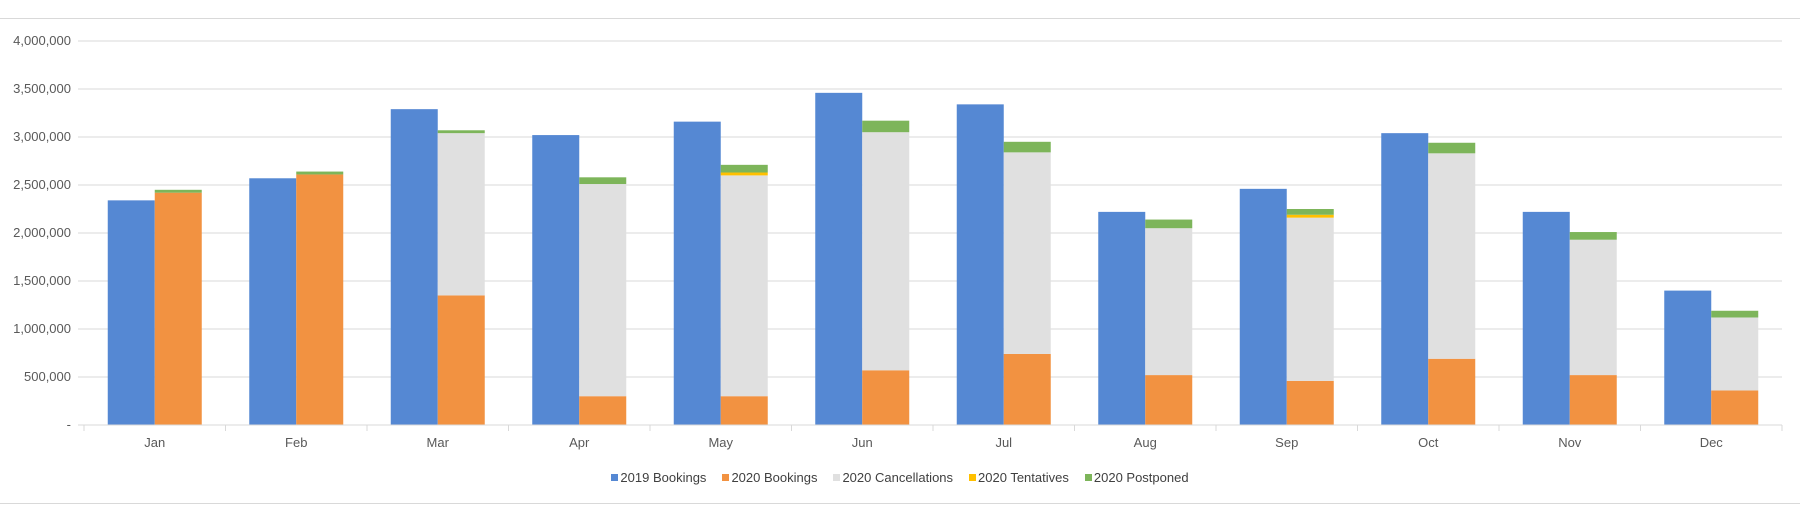 The height and width of the screenshot is (526, 1800). I want to click on x-tick-label: Jul, so click(1003, 442).